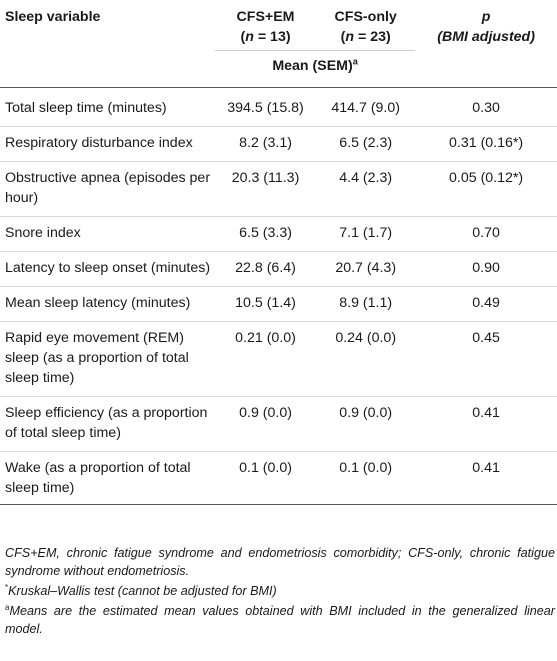  Describe the element at coordinates (365, 17) in the screenshot. I see `cfs-only-name: CFS-only` at that location.